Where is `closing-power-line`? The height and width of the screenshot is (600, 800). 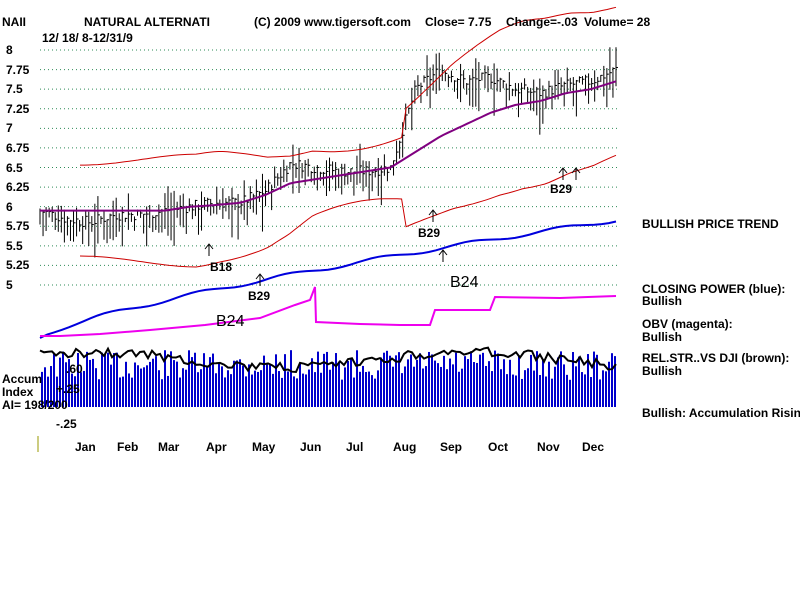 closing-power-line is located at coordinates (328, 279).